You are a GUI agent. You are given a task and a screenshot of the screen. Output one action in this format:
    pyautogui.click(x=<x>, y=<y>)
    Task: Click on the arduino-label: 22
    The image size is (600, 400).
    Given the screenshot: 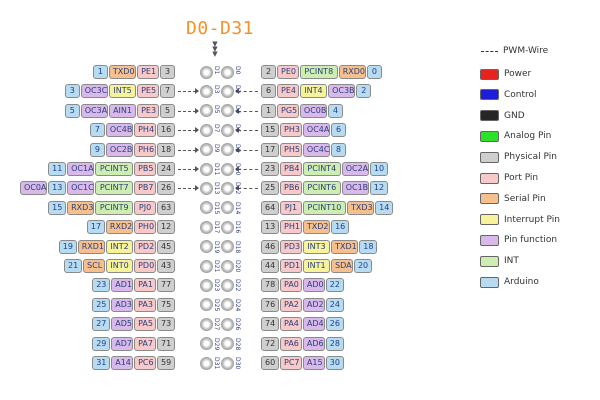 What is the action you would take?
    pyautogui.click(x=334, y=285)
    